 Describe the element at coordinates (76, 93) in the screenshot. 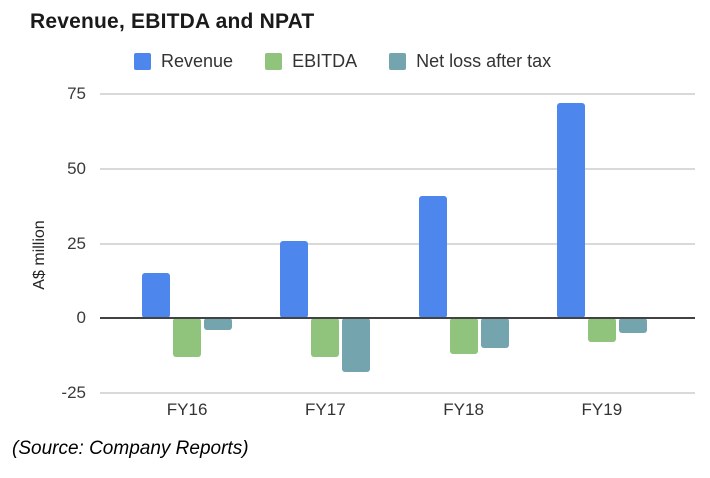

I see `y-tick-label-75: 75` at that location.